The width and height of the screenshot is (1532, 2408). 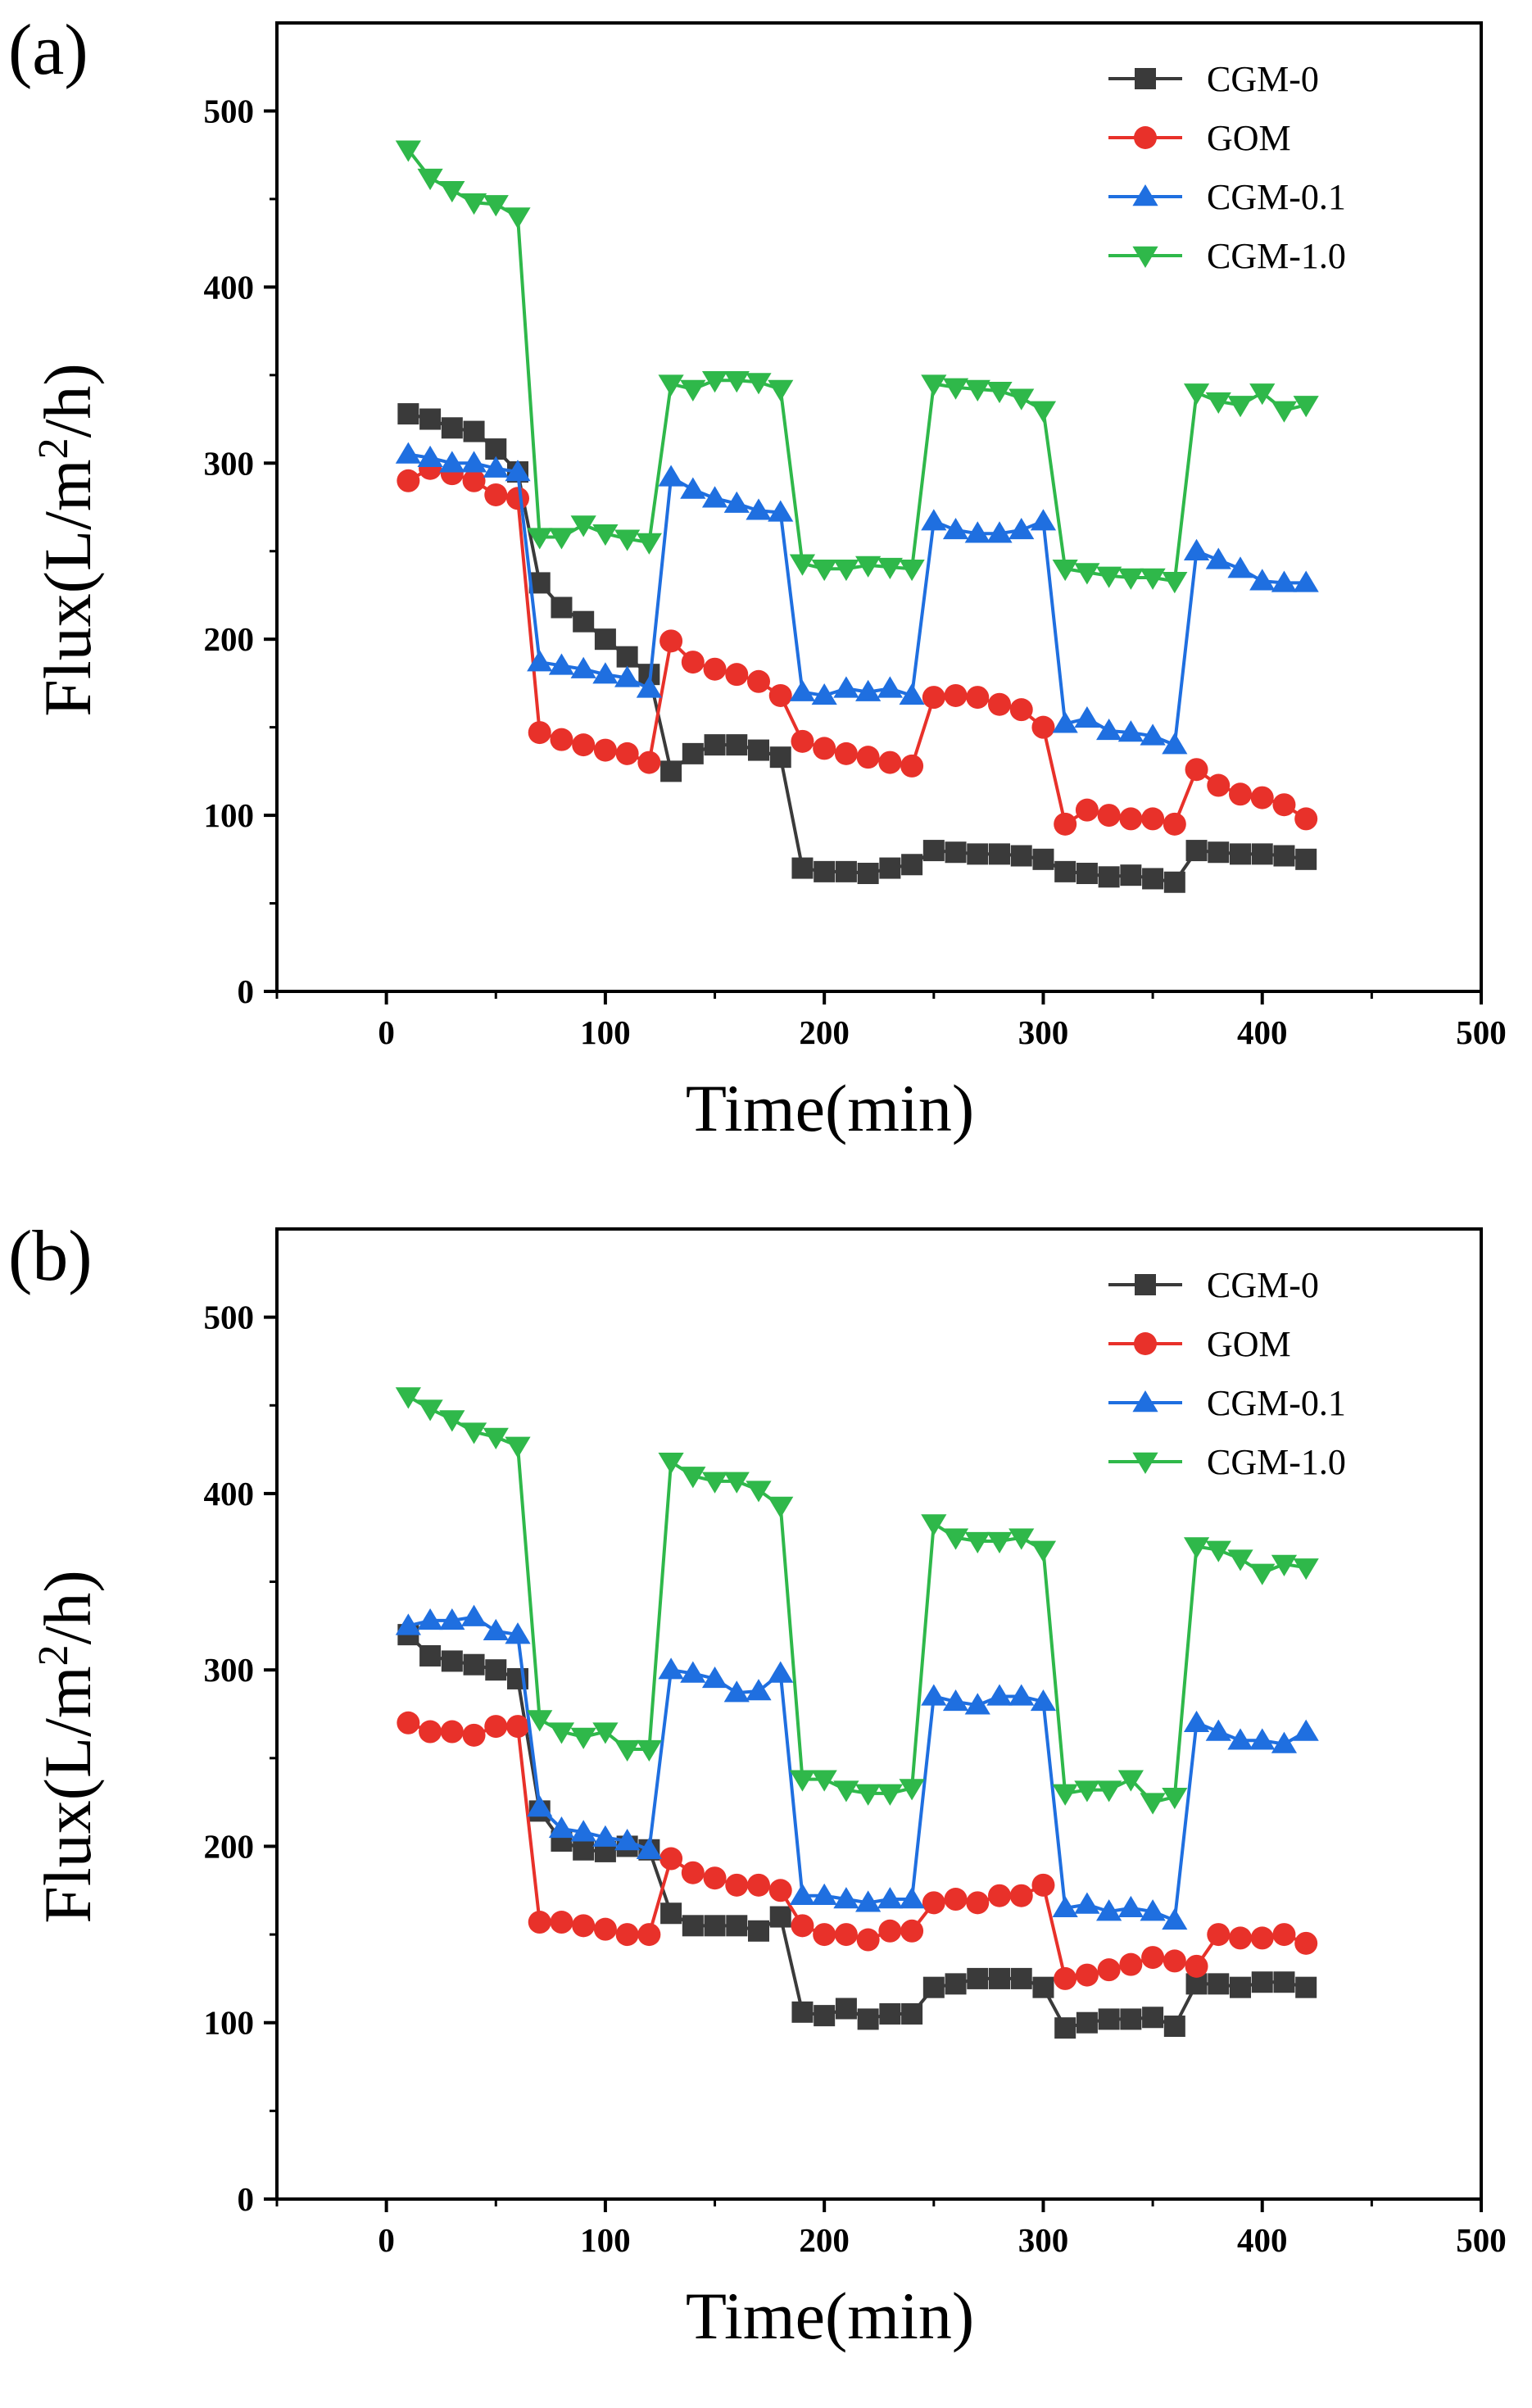 What do you see at coordinates (1276, 197) in the screenshot?
I see `legend-label: CGM-0.1` at bounding box center [1276, 197].